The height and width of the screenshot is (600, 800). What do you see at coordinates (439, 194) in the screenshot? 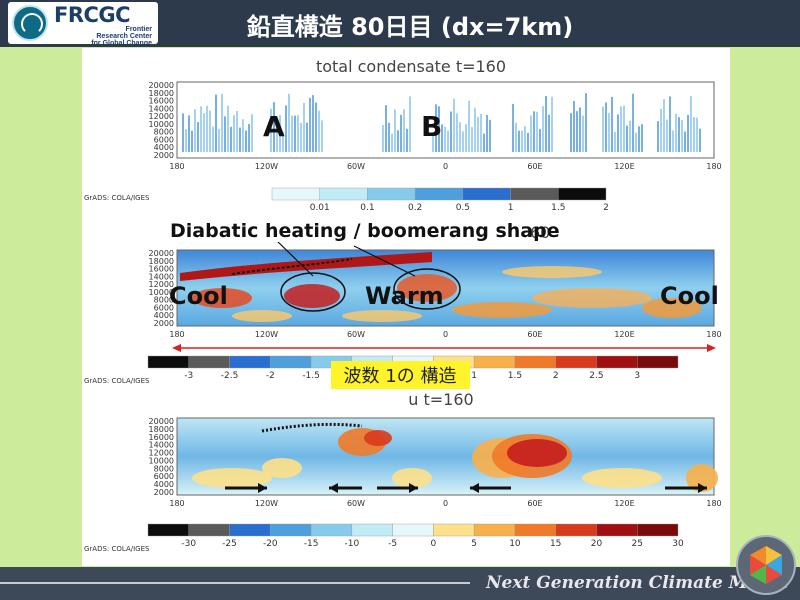
I see `colorbar` at bounding box center [439, 194].